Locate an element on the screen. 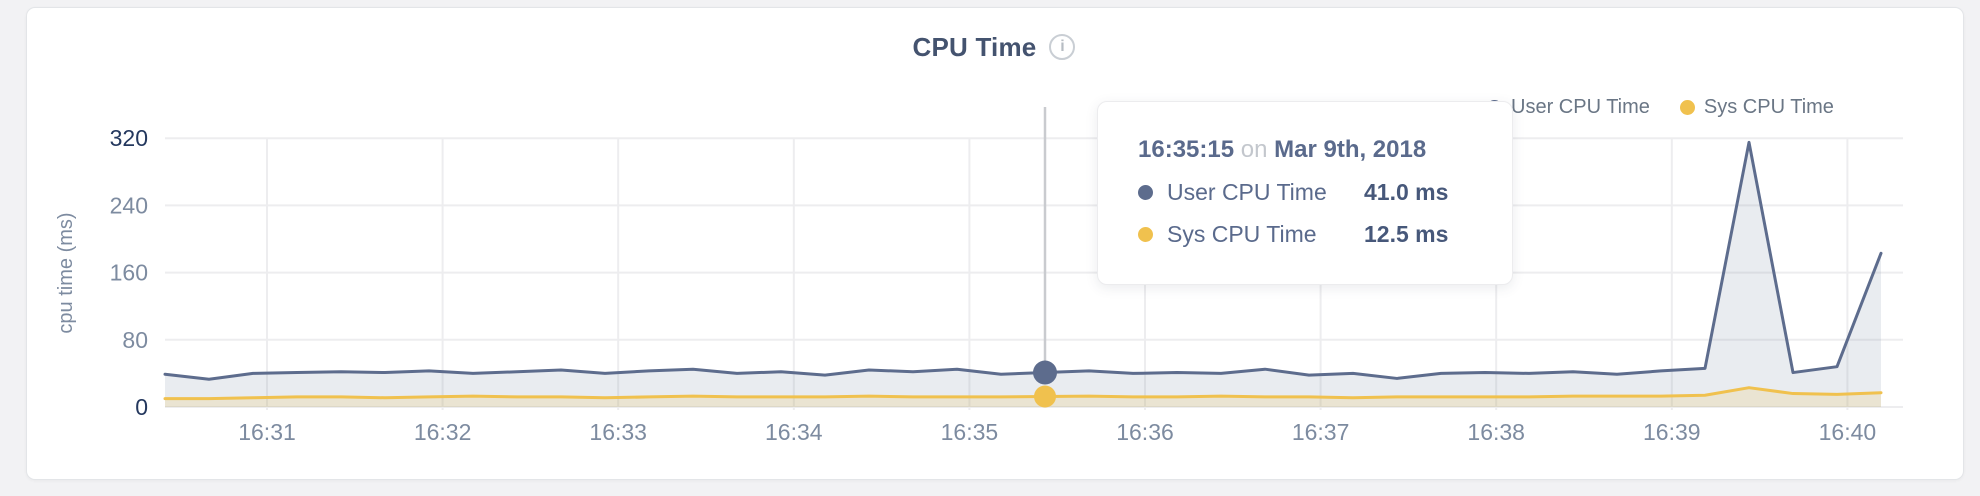  user-highlight-marker is located at coordinates (1045, 372).